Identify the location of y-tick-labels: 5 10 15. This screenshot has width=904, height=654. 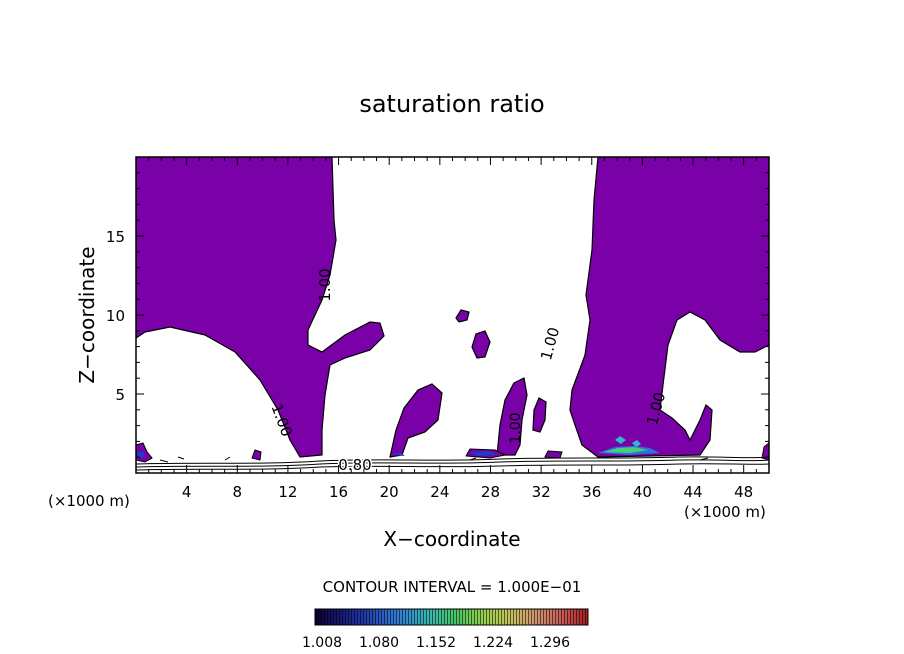
(115, 316).